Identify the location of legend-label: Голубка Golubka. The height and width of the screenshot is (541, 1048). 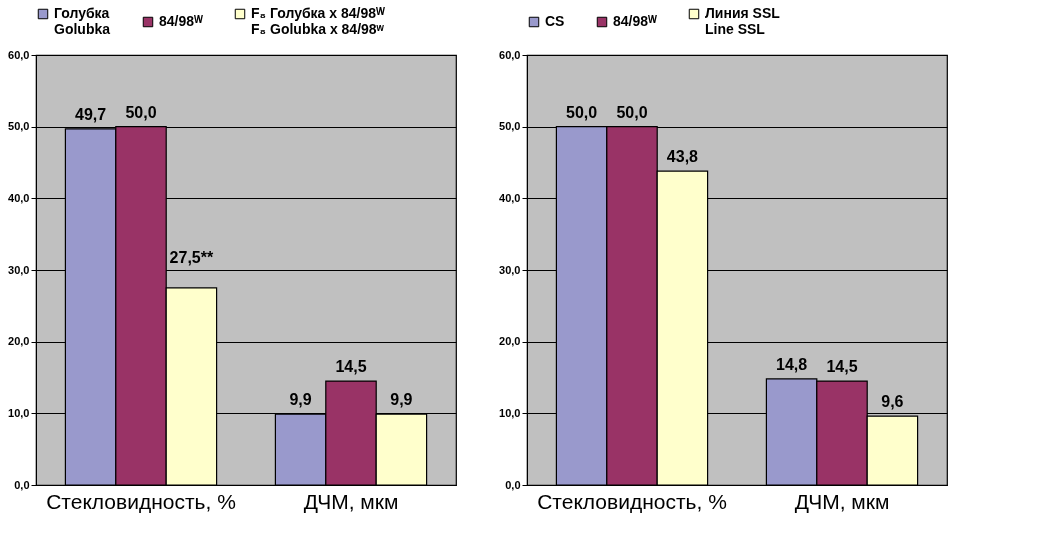
(82, 21).